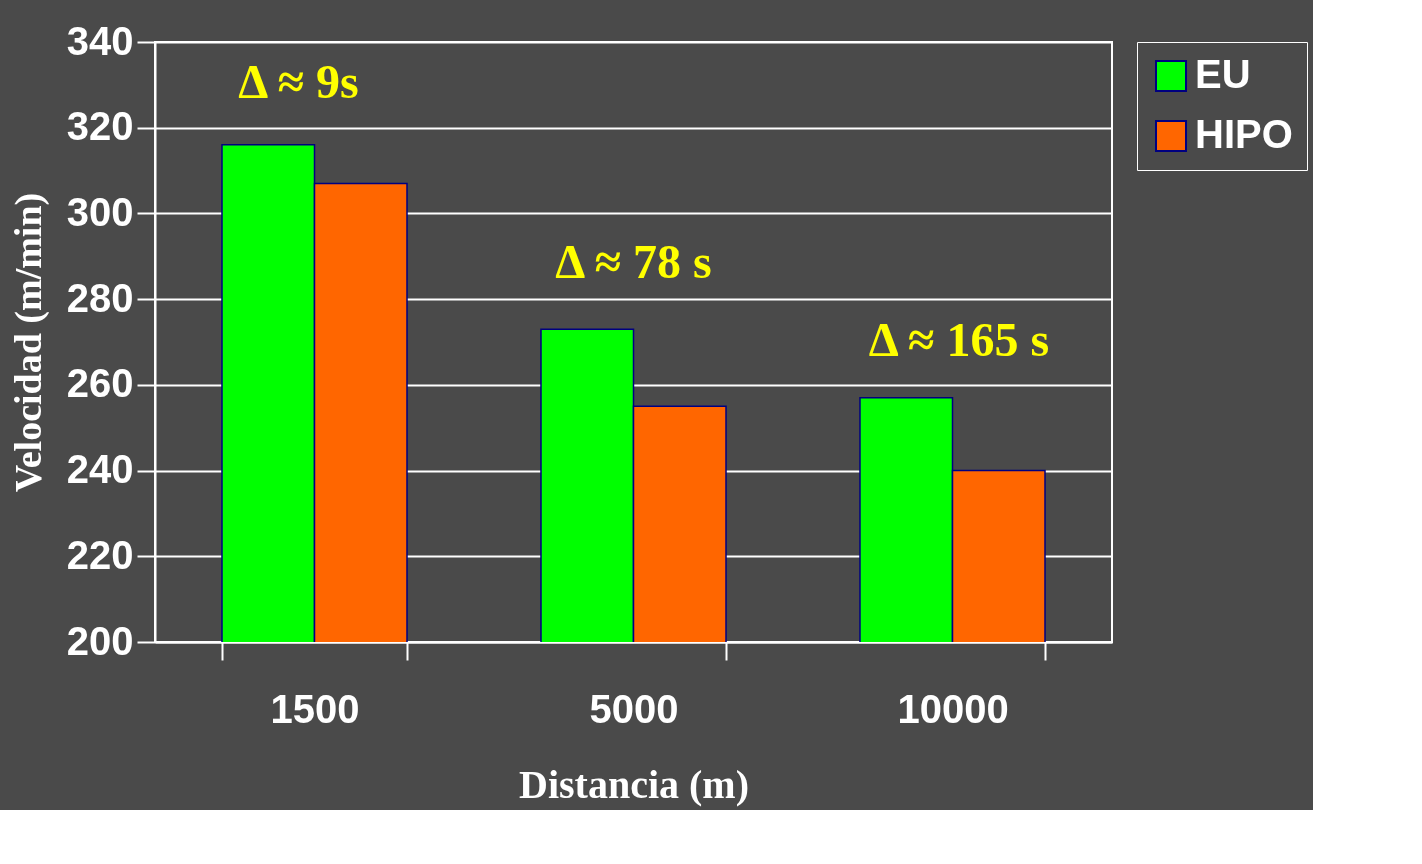  I want to click on x-axis-title: Distancia (m), so click(634, 784).